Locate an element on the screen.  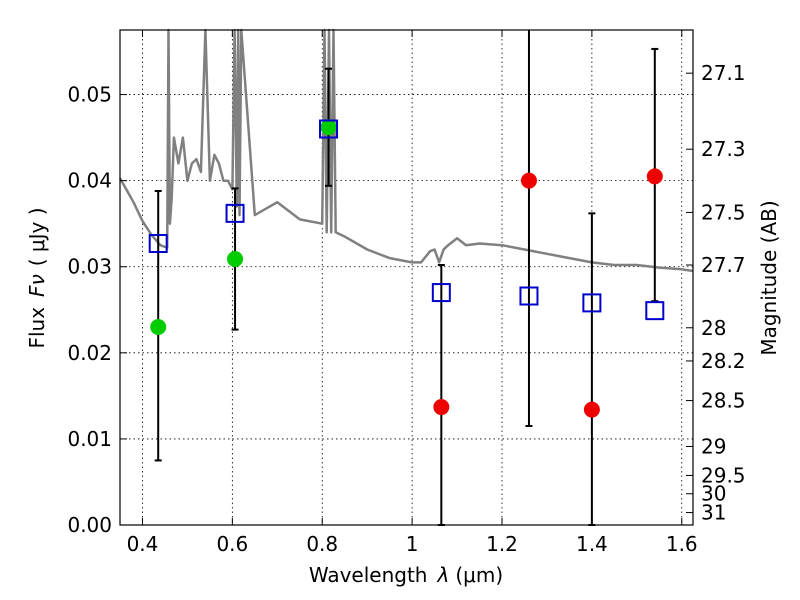
y2-tick-label: 30 is located at coordinates (713, 494).